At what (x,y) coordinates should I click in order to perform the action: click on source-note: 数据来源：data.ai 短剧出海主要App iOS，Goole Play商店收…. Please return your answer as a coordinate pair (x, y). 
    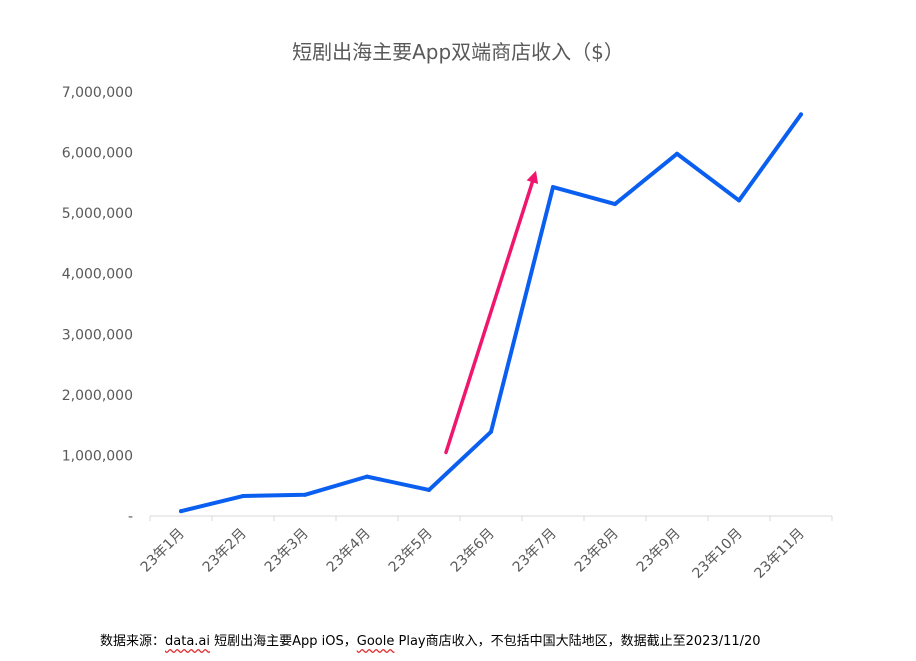
    Looking at the image, I should click on (430, 639).